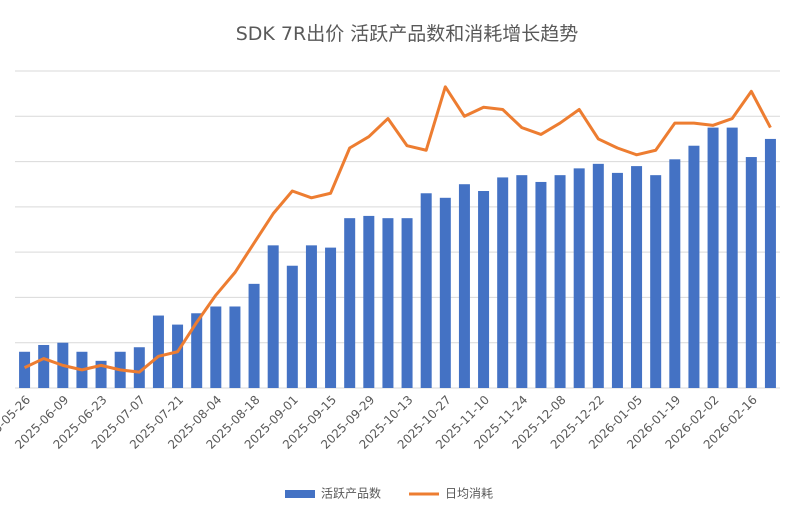 Image resolution: width=795 pixels, height=524 pixels. I want to click on legend-swatch, so click(300, 494).